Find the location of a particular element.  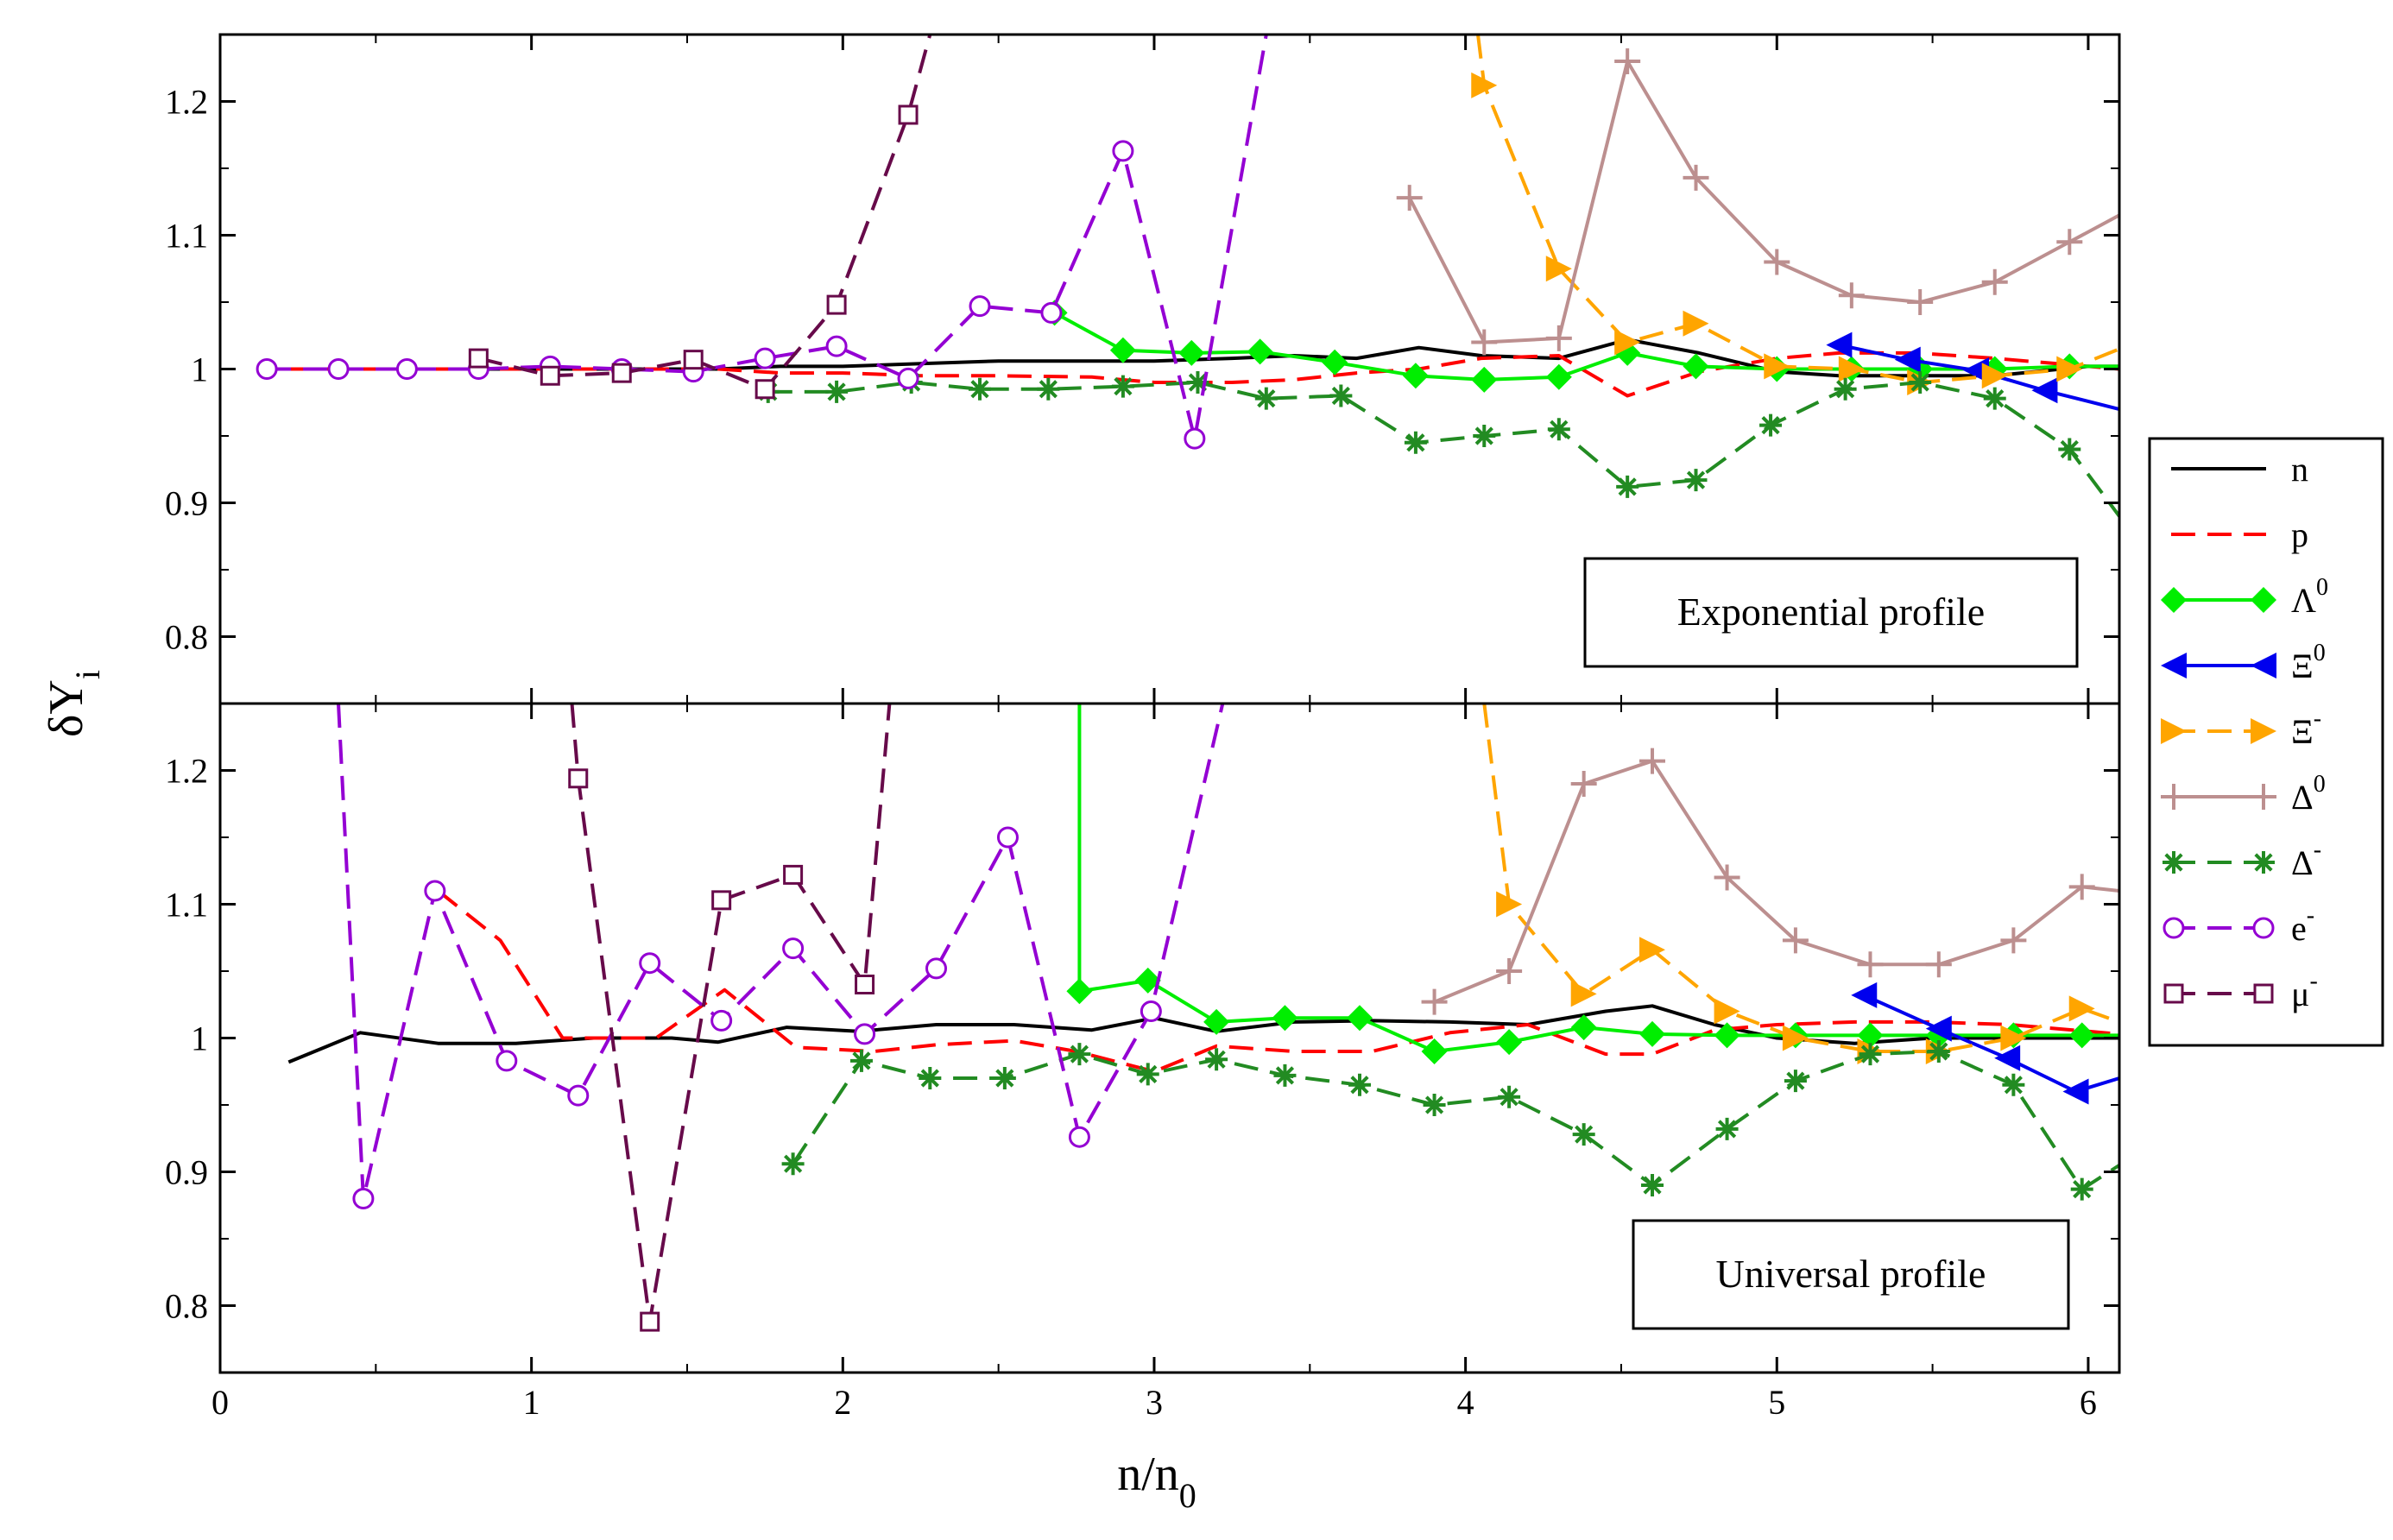

panel-title-box is located at coordinates (1851, 1274).